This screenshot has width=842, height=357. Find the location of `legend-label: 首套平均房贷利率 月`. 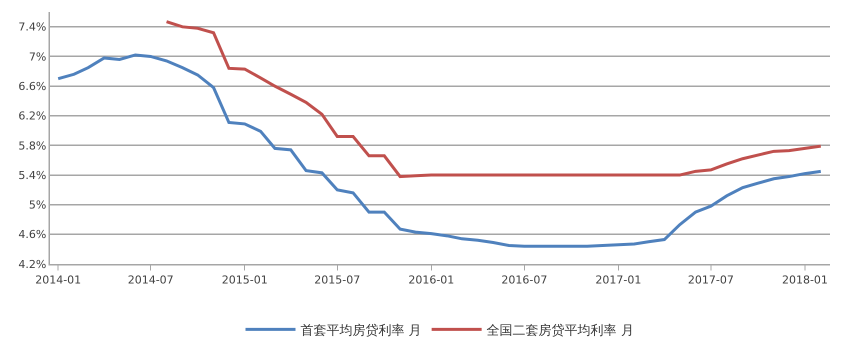

legend-label: 首套平均房贷利率 月 is located at coordinates (361, 330).